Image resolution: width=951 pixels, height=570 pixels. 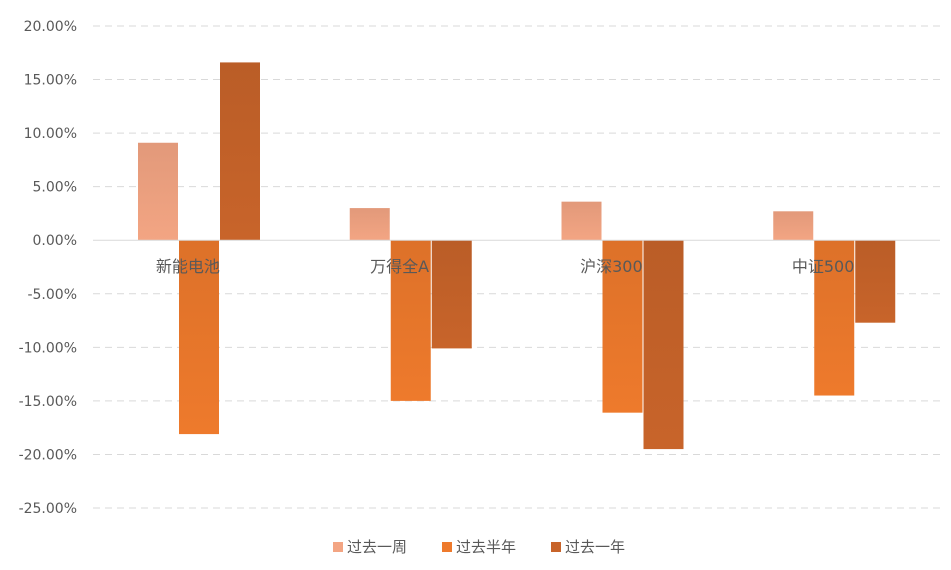 What do you see at coordinates (595, 547) in the screenshot?
I see `legend-label: 过去一年` at bounding box center [595, 547].